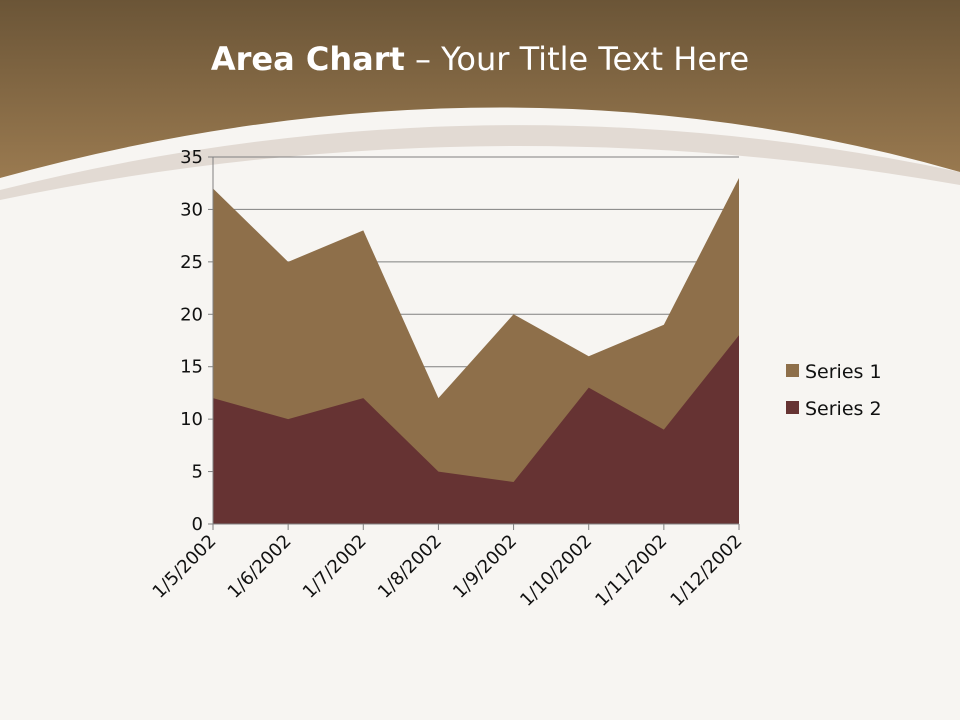 The height and width of the screenshot is (720, 960). I want to click on x-tick-label: 1/9/2002, so click(485, 567).